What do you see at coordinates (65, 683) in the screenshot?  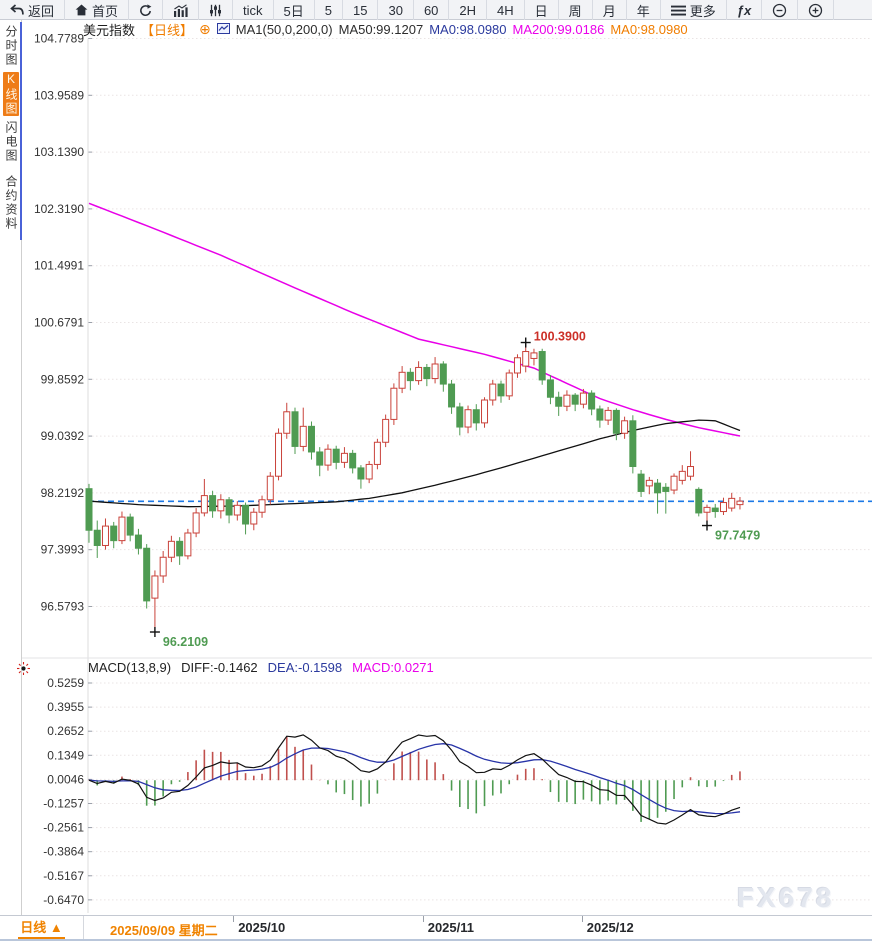 I see `macd-axis-label: 0.5259` at bounding box center [65, 683].